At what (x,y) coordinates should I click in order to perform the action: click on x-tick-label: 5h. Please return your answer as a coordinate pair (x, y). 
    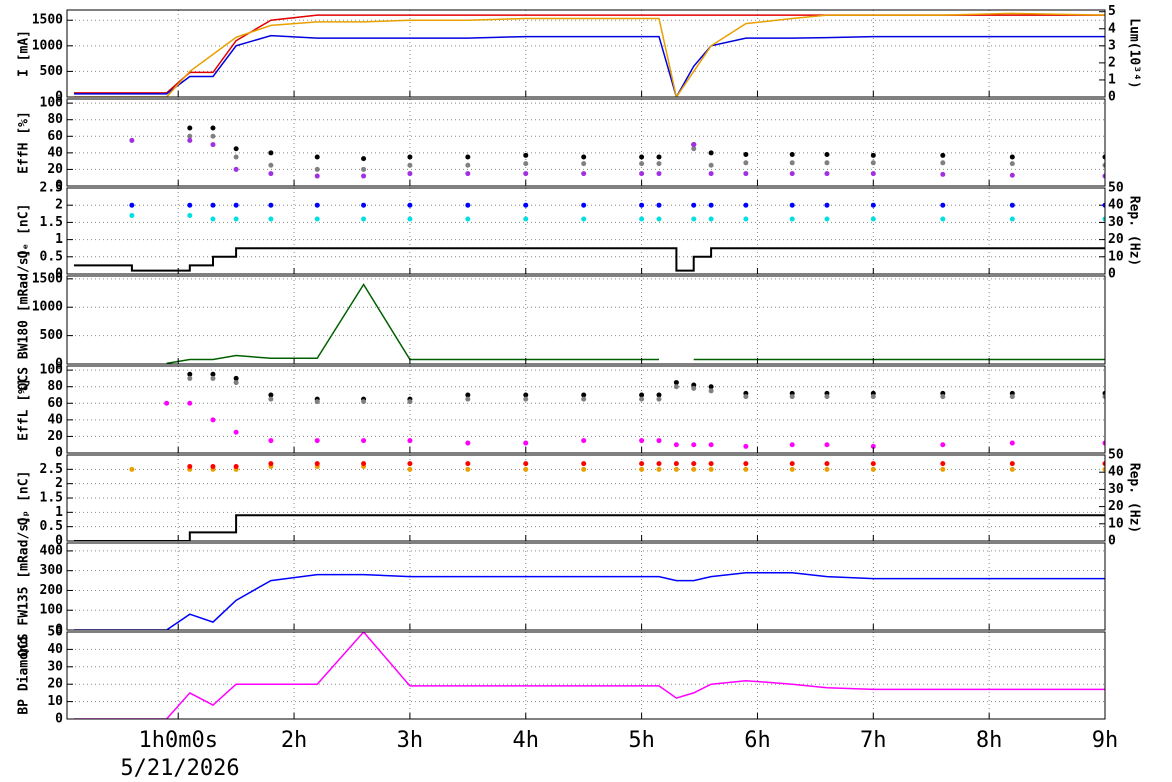
    Looking at the image, I should click on (641, 740).